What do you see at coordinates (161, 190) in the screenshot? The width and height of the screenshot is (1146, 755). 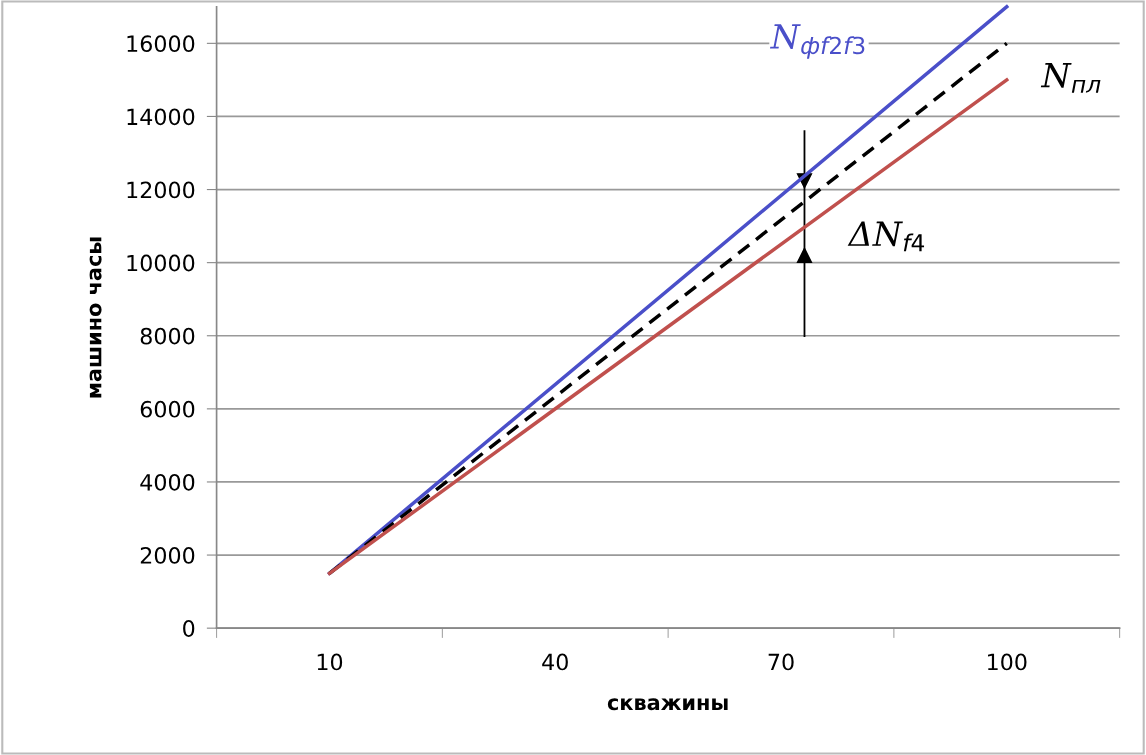 I see `y-tick-label: 12000` at bounding box center [161, 190].